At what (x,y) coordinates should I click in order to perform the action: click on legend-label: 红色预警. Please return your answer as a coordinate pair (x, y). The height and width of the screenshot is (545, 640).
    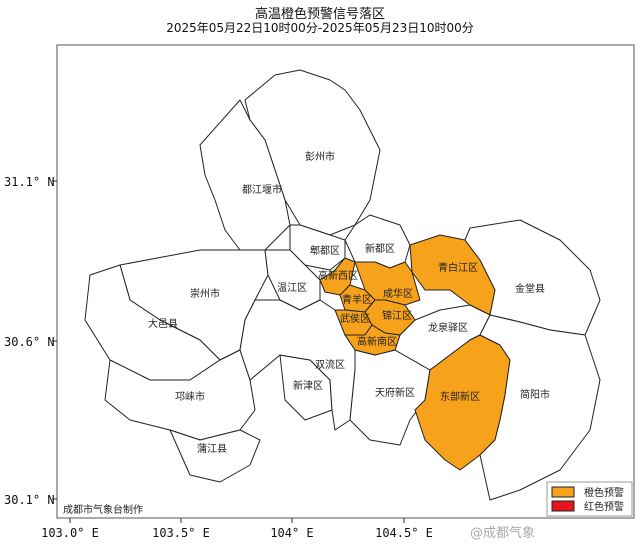
    Looking at the image, I should click on (604, 506).